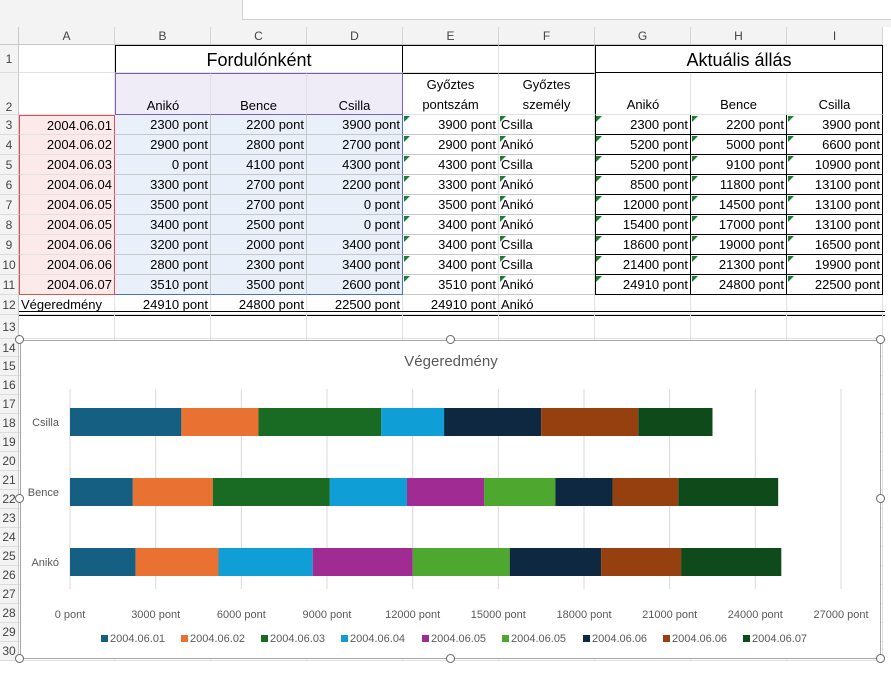  I want to click on running-total-bence: 11800 pont, so click(739, 185).